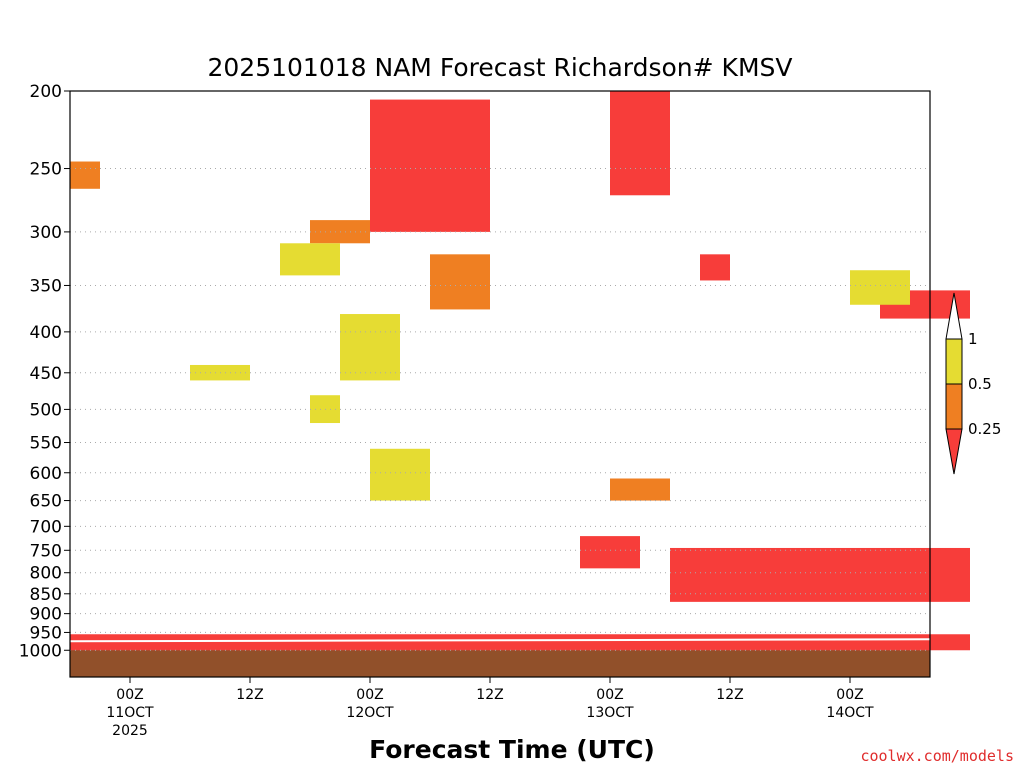  What do you see at coordinates (954, 451) in the screenshot?
I see `colorbar-bottom-arrow` at bounding box center [954, 451].